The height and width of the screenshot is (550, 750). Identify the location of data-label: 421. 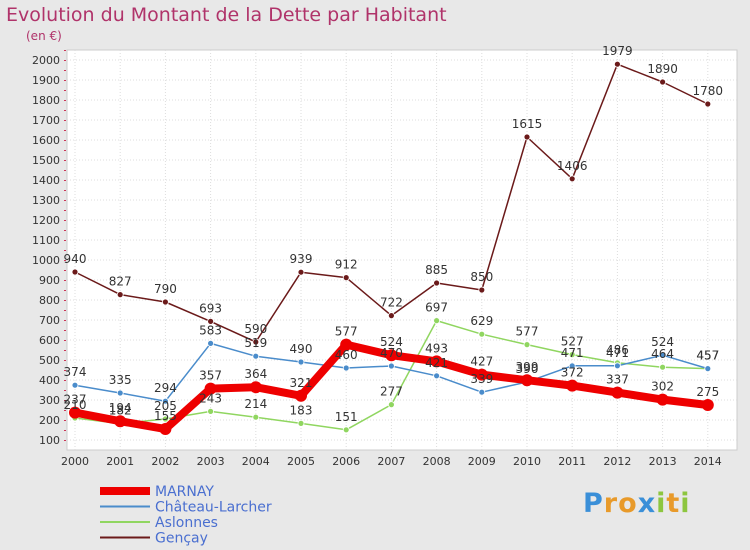
(436, 363).